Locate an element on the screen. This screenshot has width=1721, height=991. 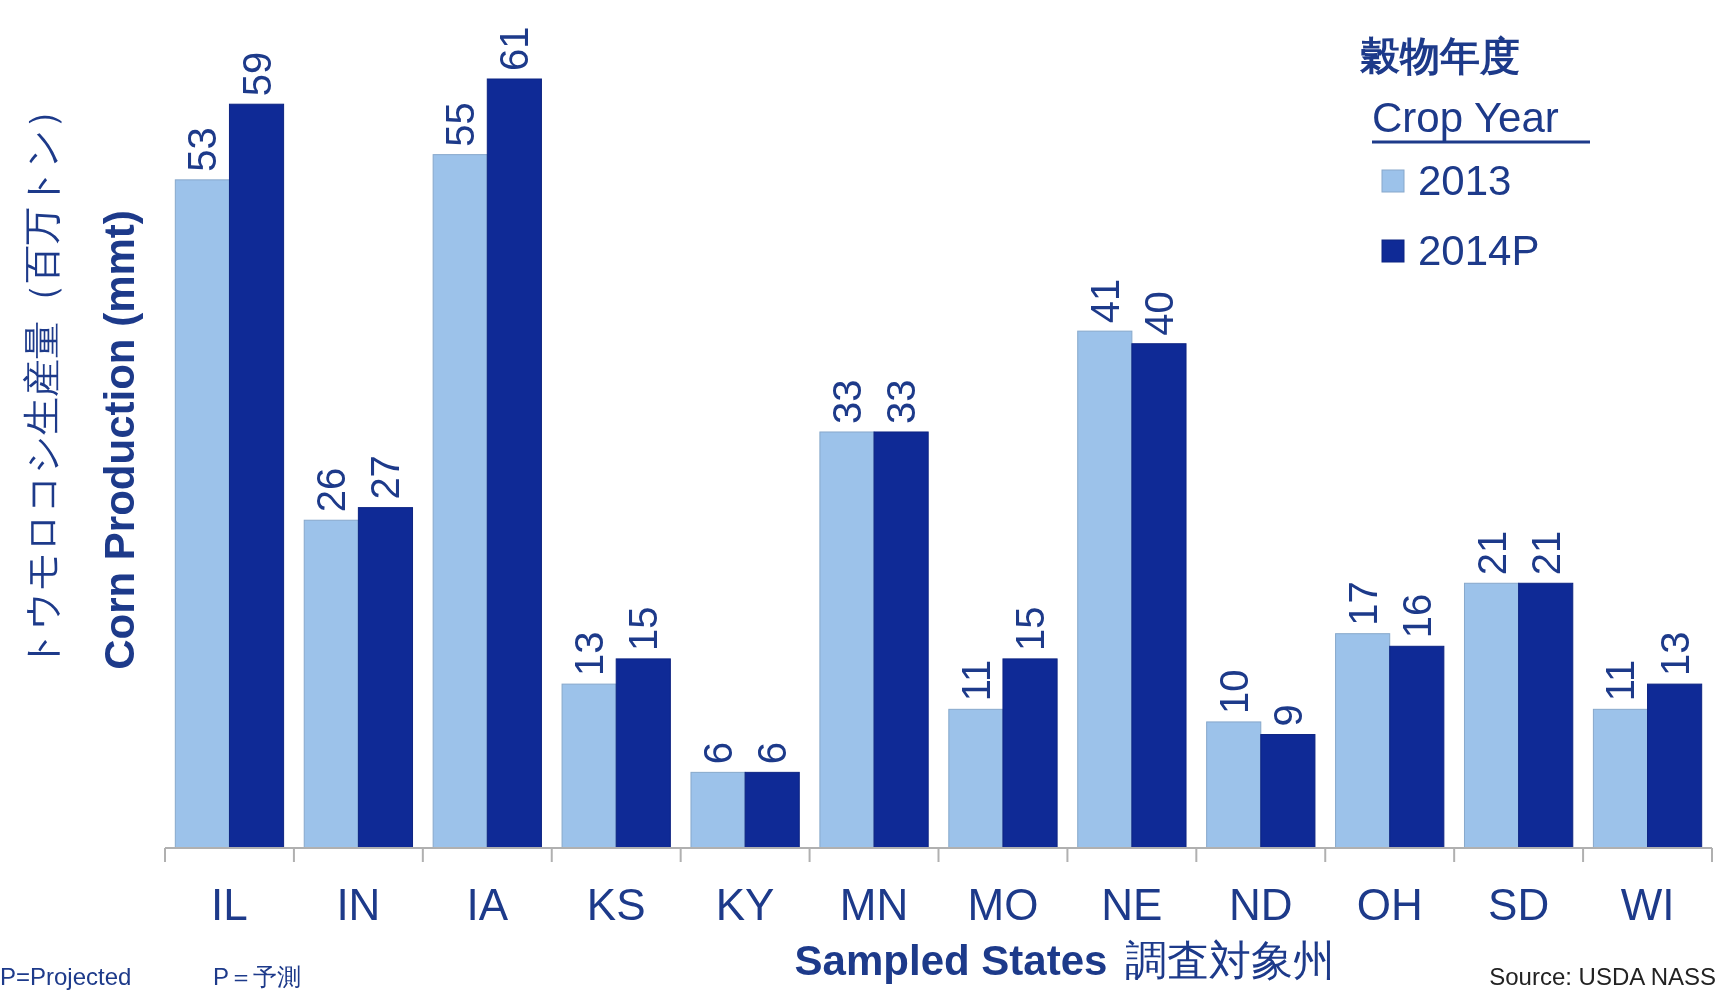
source-note: Source: USDA NASS is located at coordinates (1602, 976).